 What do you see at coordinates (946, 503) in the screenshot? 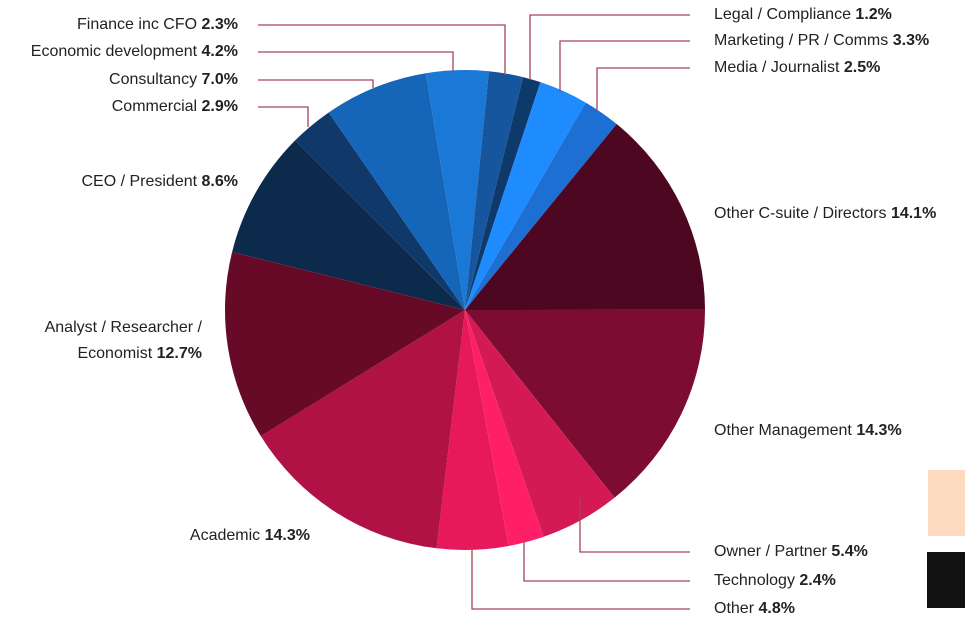
I see `logo-box` at bounding box center [946, 503].